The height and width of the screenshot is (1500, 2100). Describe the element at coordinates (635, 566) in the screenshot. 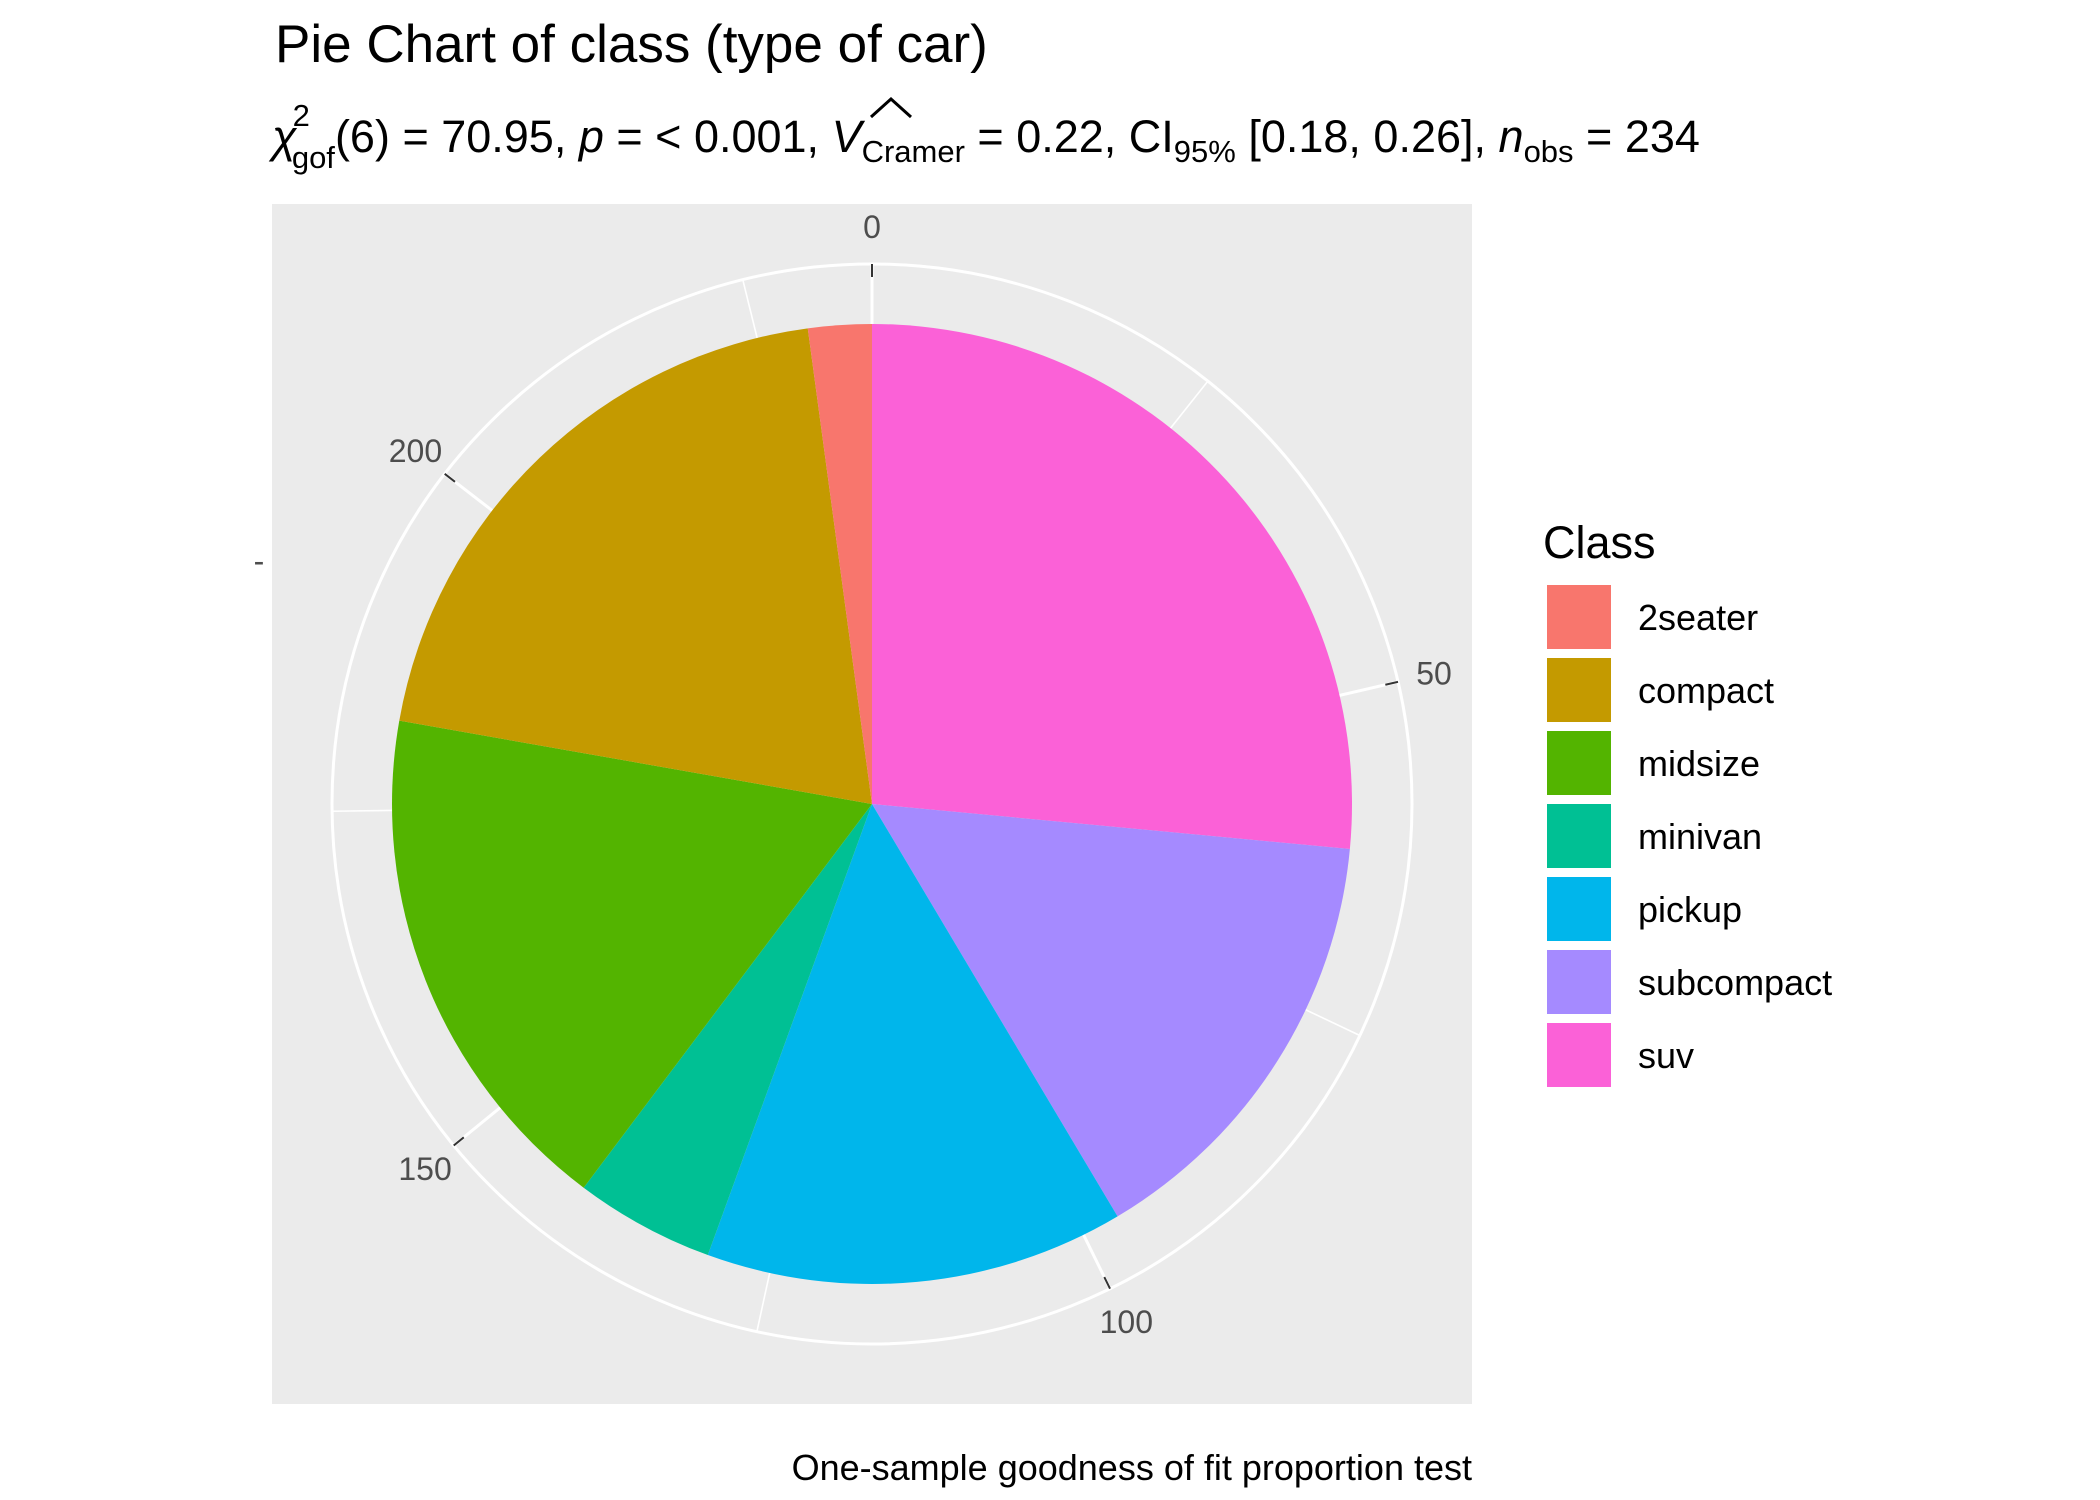

I see `pie-slice-compact` at that location.